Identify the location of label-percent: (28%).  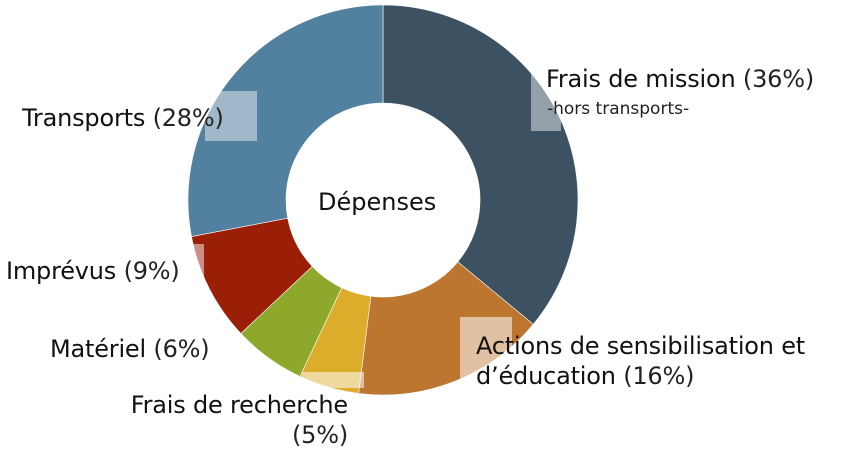
(188, 118).